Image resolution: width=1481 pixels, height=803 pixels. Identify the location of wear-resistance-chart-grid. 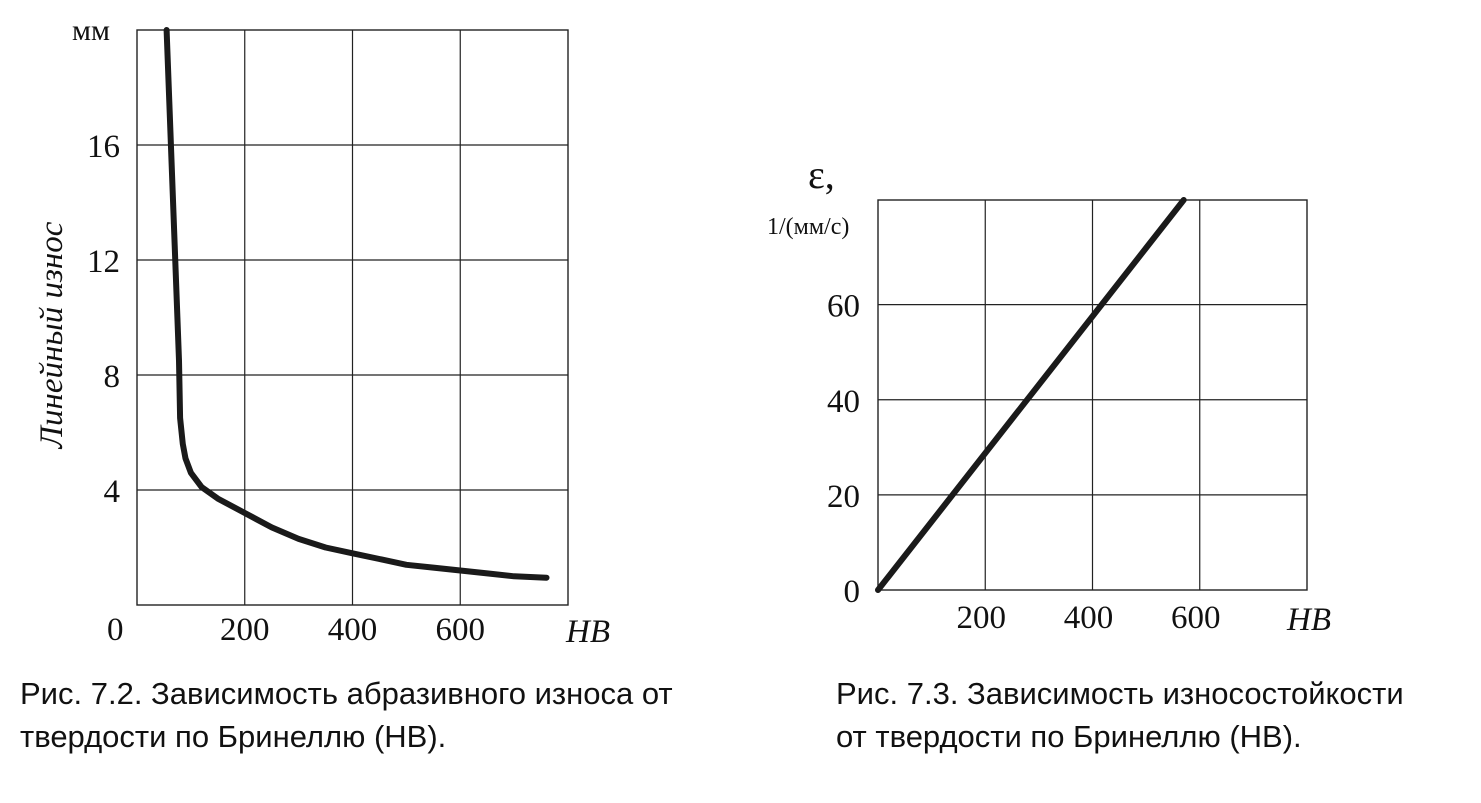
(1092, 395).